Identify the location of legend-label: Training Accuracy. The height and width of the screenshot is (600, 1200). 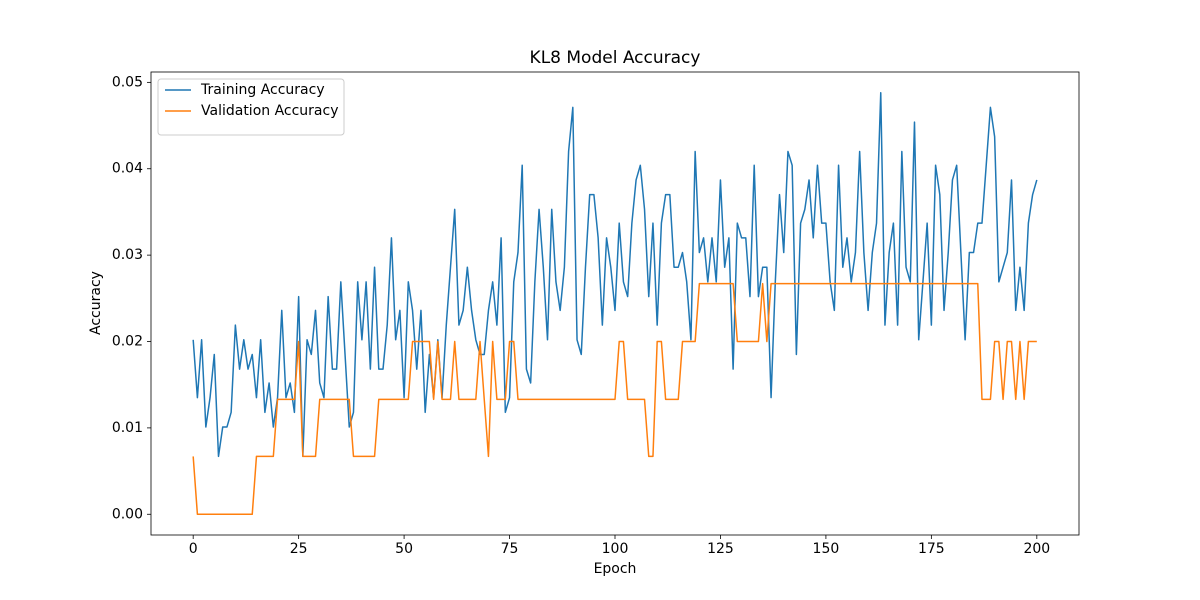
(262, 90).